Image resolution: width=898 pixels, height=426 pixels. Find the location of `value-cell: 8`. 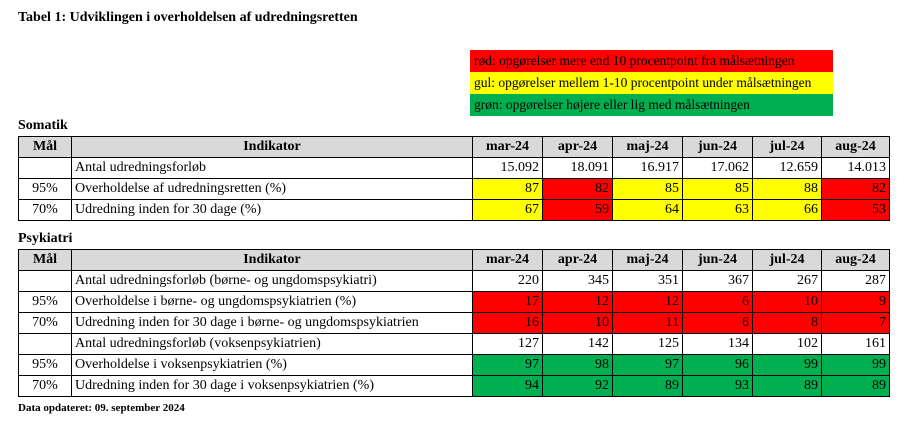

value-cell: 8 is located at coordinates (787, 323).